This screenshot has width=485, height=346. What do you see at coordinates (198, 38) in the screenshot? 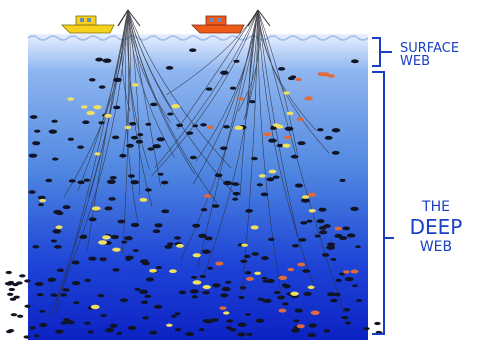
I see `wave-line` at bounding box center [198, 38].